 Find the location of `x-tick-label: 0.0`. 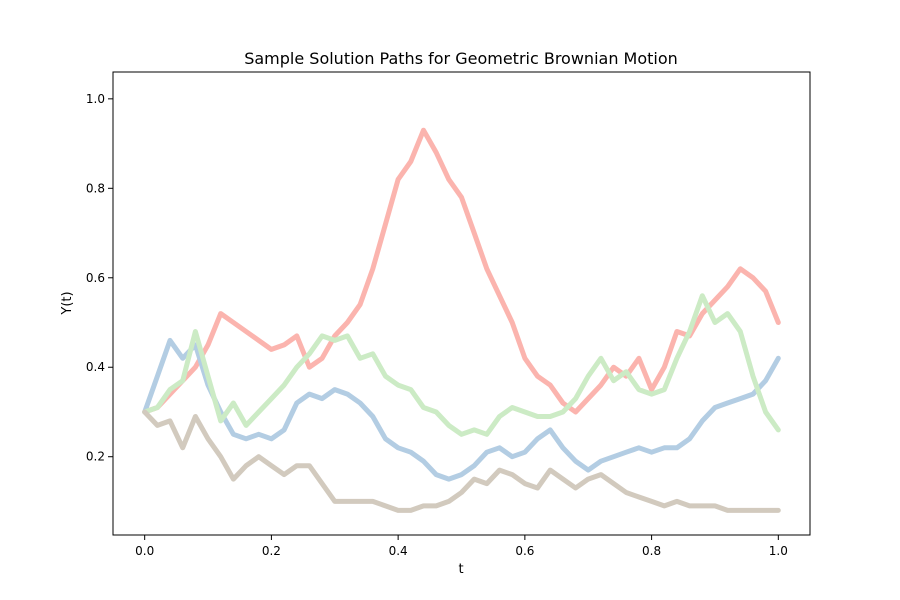

x-tick-label: 0.0 is located at coordinates (144, 551).